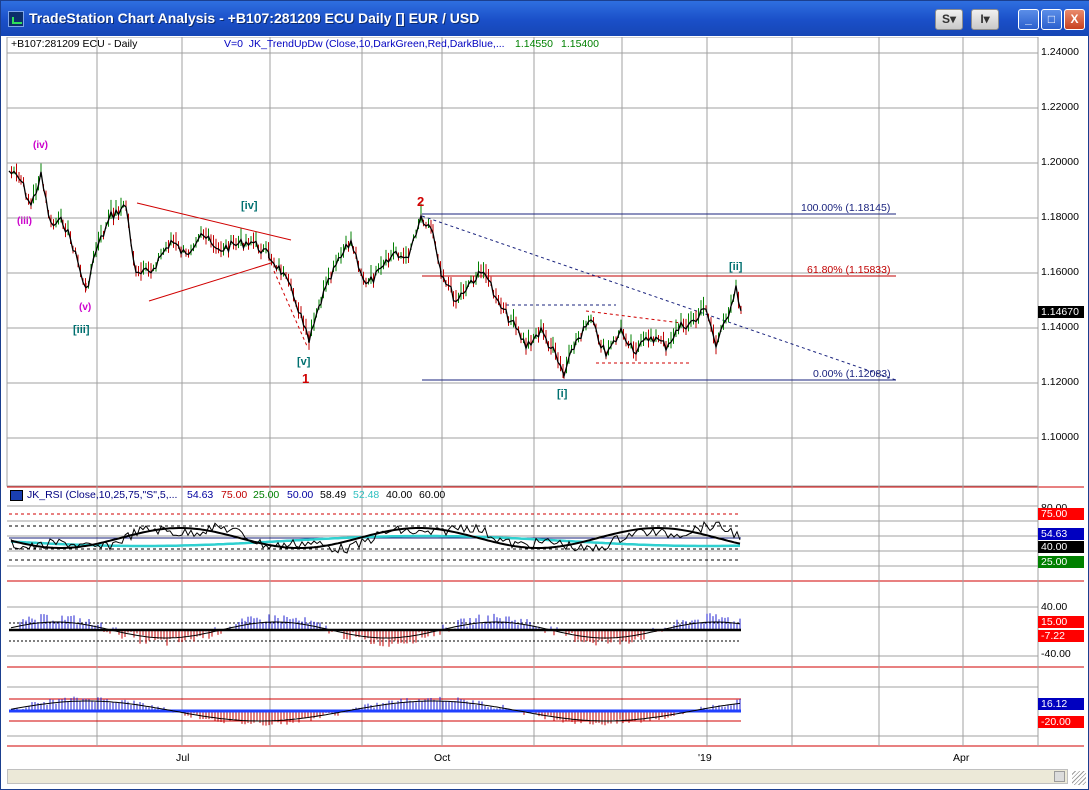 The width and height of the screenshot is (1089, 790). I want to click on wave-label-2: 2, so click(420, 201).